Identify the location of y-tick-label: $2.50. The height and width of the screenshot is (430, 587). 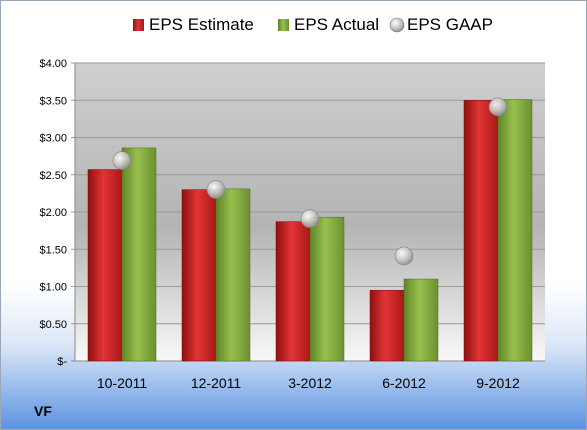
(53, 176).